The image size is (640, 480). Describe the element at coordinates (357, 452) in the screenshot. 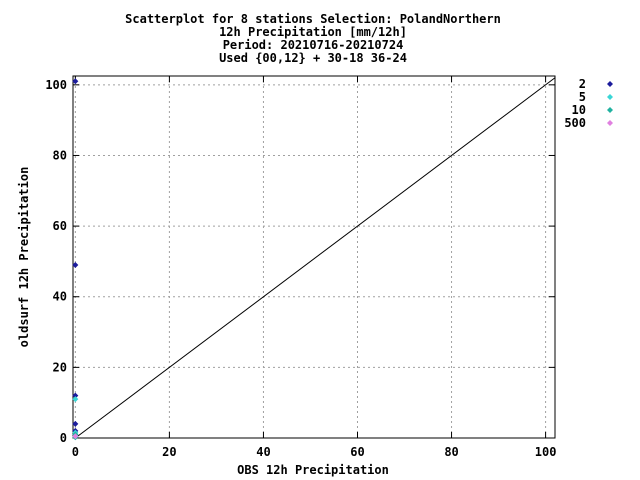

I see `x-tick-label: 60` at that location.